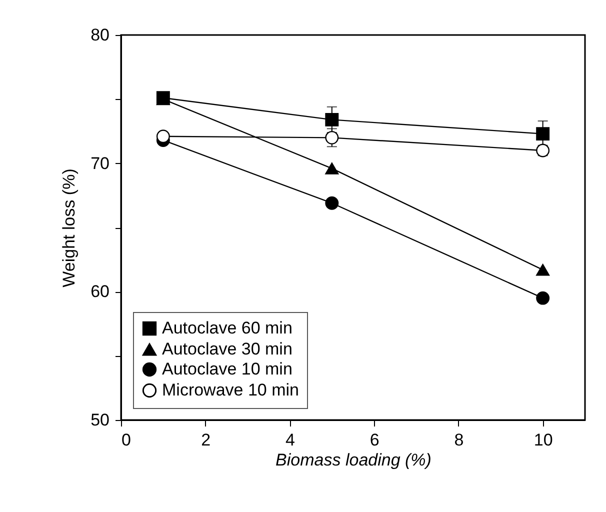 The height and width of the screenshot is (512, 606). What do you see at coordinates (100, 163) in the screenshot?
I see `y-tick-label: 70` at bounding box center [100, 163].